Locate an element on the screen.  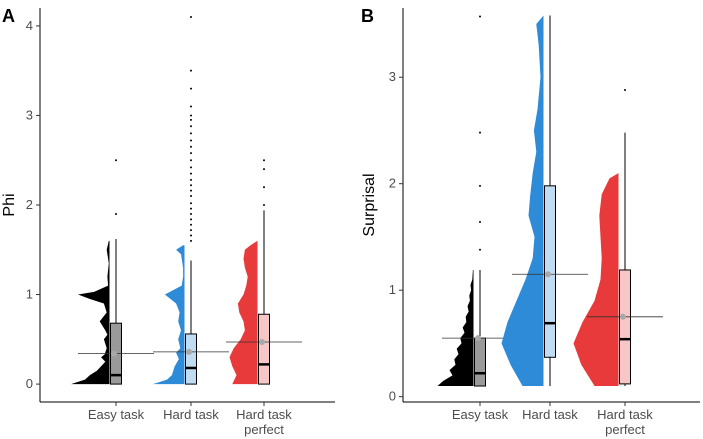
panel-letter: B is located at coordinates (367, 16).